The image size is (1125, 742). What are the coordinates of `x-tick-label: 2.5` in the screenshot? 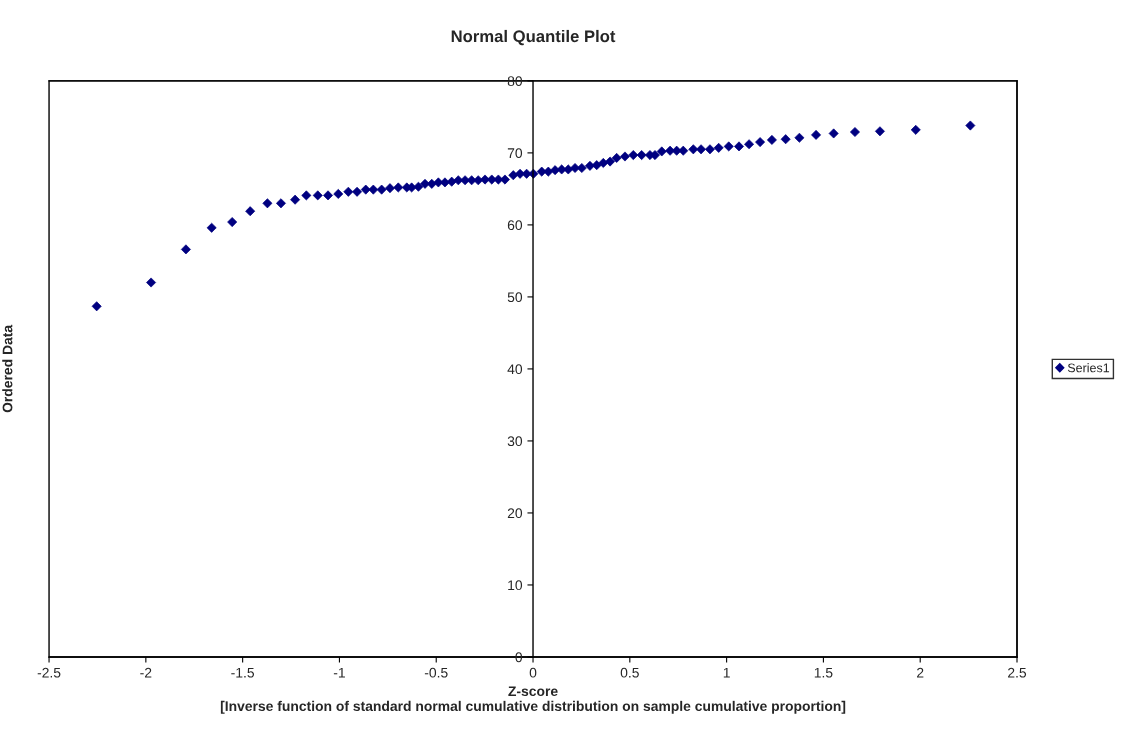 It's located at (1017, 672).